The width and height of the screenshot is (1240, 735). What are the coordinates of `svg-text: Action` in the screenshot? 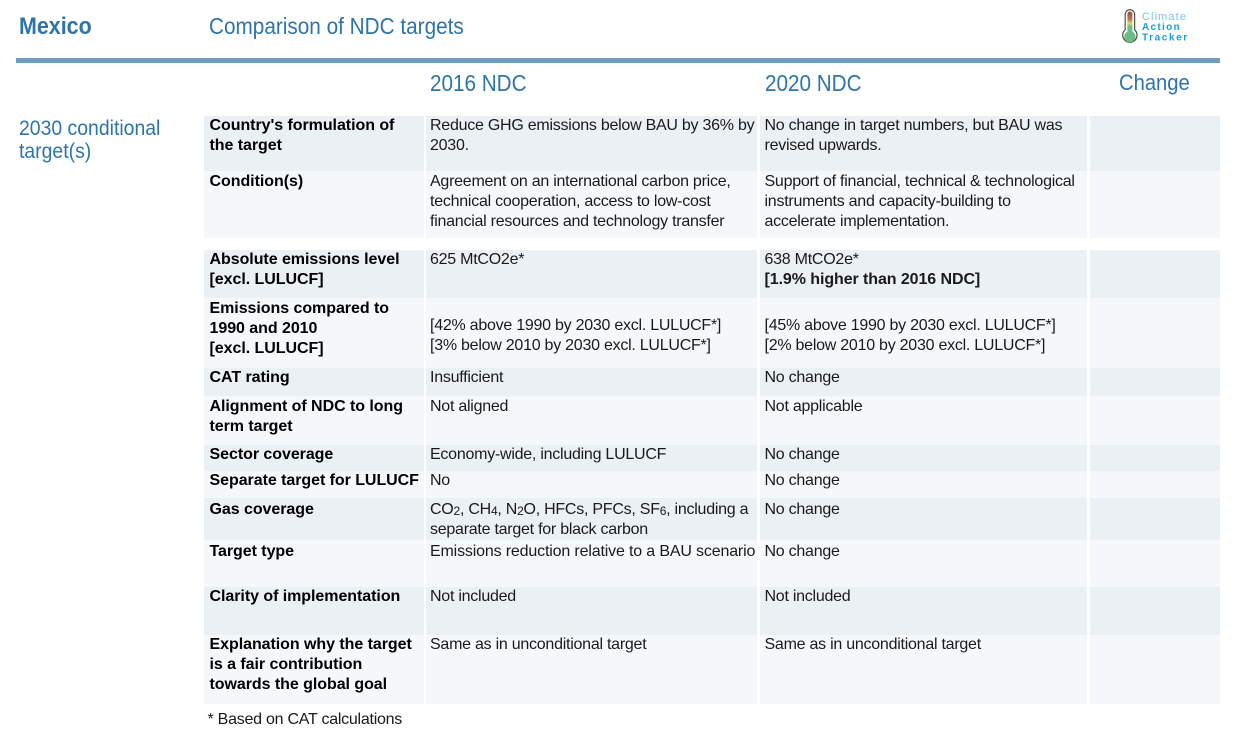 It's located at (1161, 27).